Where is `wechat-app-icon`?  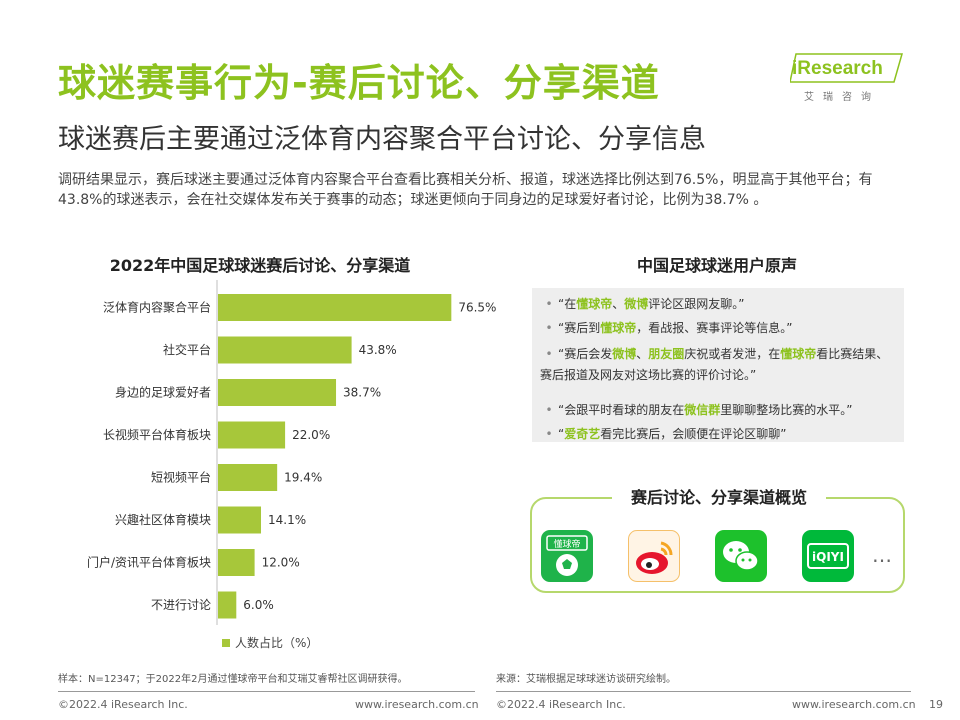
wechat-app-icon is located at coordinates (741, 556).